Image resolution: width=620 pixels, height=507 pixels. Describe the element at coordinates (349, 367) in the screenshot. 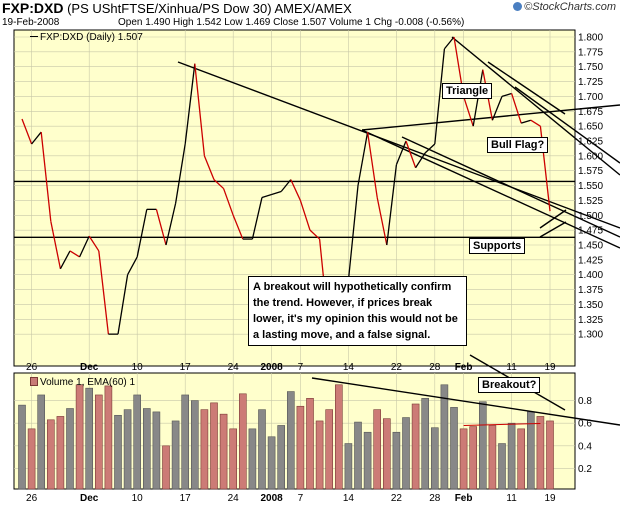

I see `x-tick-label: 14` at that location.